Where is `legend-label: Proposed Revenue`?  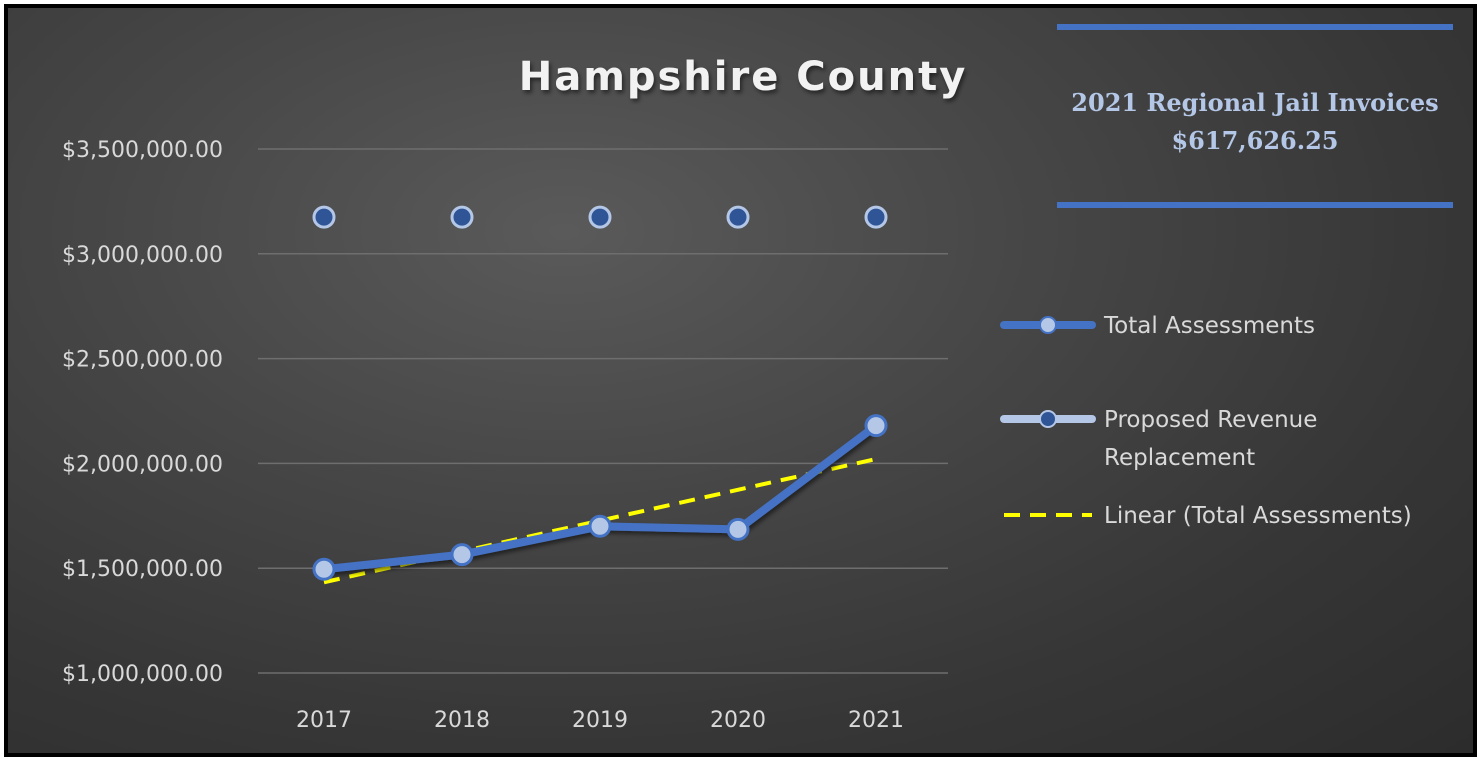 legend-label: Proposed Revenue is located at coordinates (1210, 420).